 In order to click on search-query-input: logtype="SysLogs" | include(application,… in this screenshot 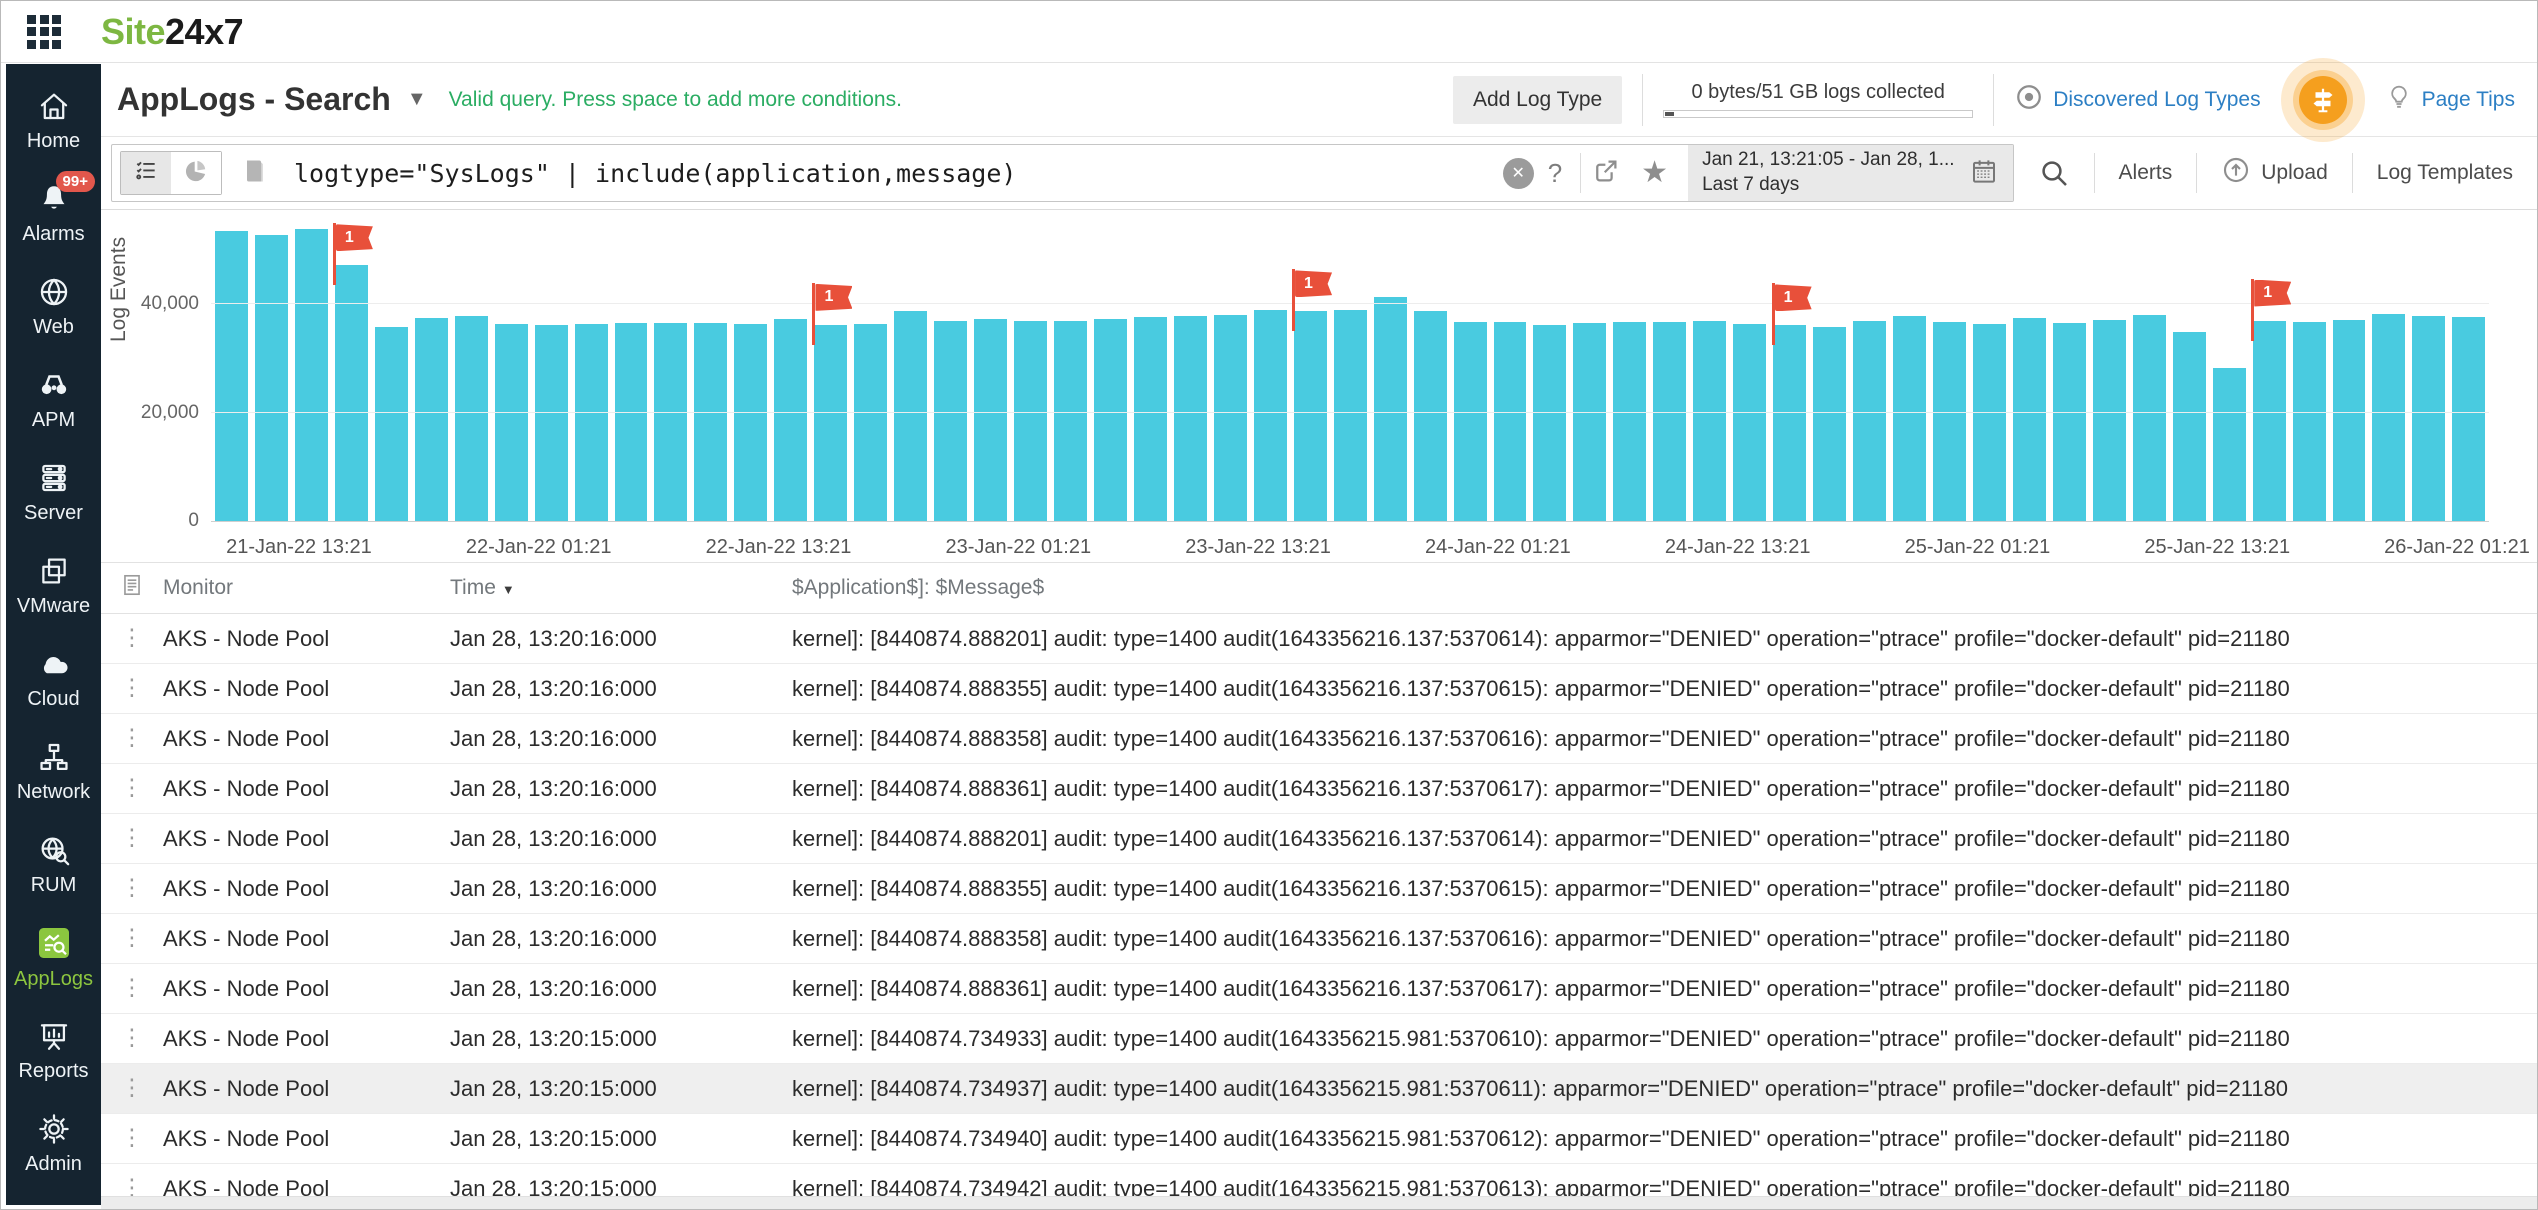, I will do `click(655, 173)`.